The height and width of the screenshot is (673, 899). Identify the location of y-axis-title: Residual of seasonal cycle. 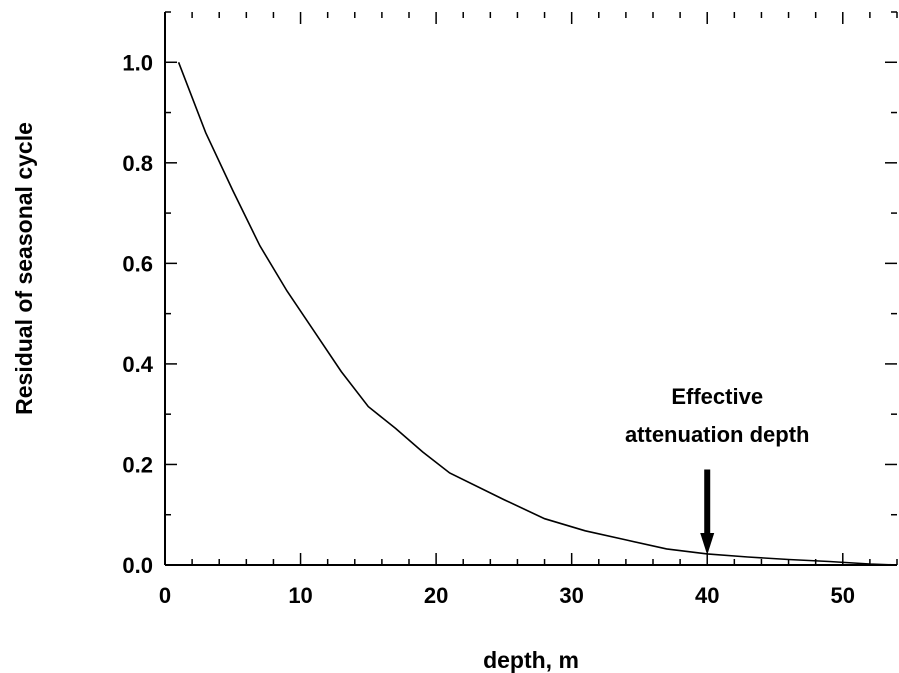
(24, 268).